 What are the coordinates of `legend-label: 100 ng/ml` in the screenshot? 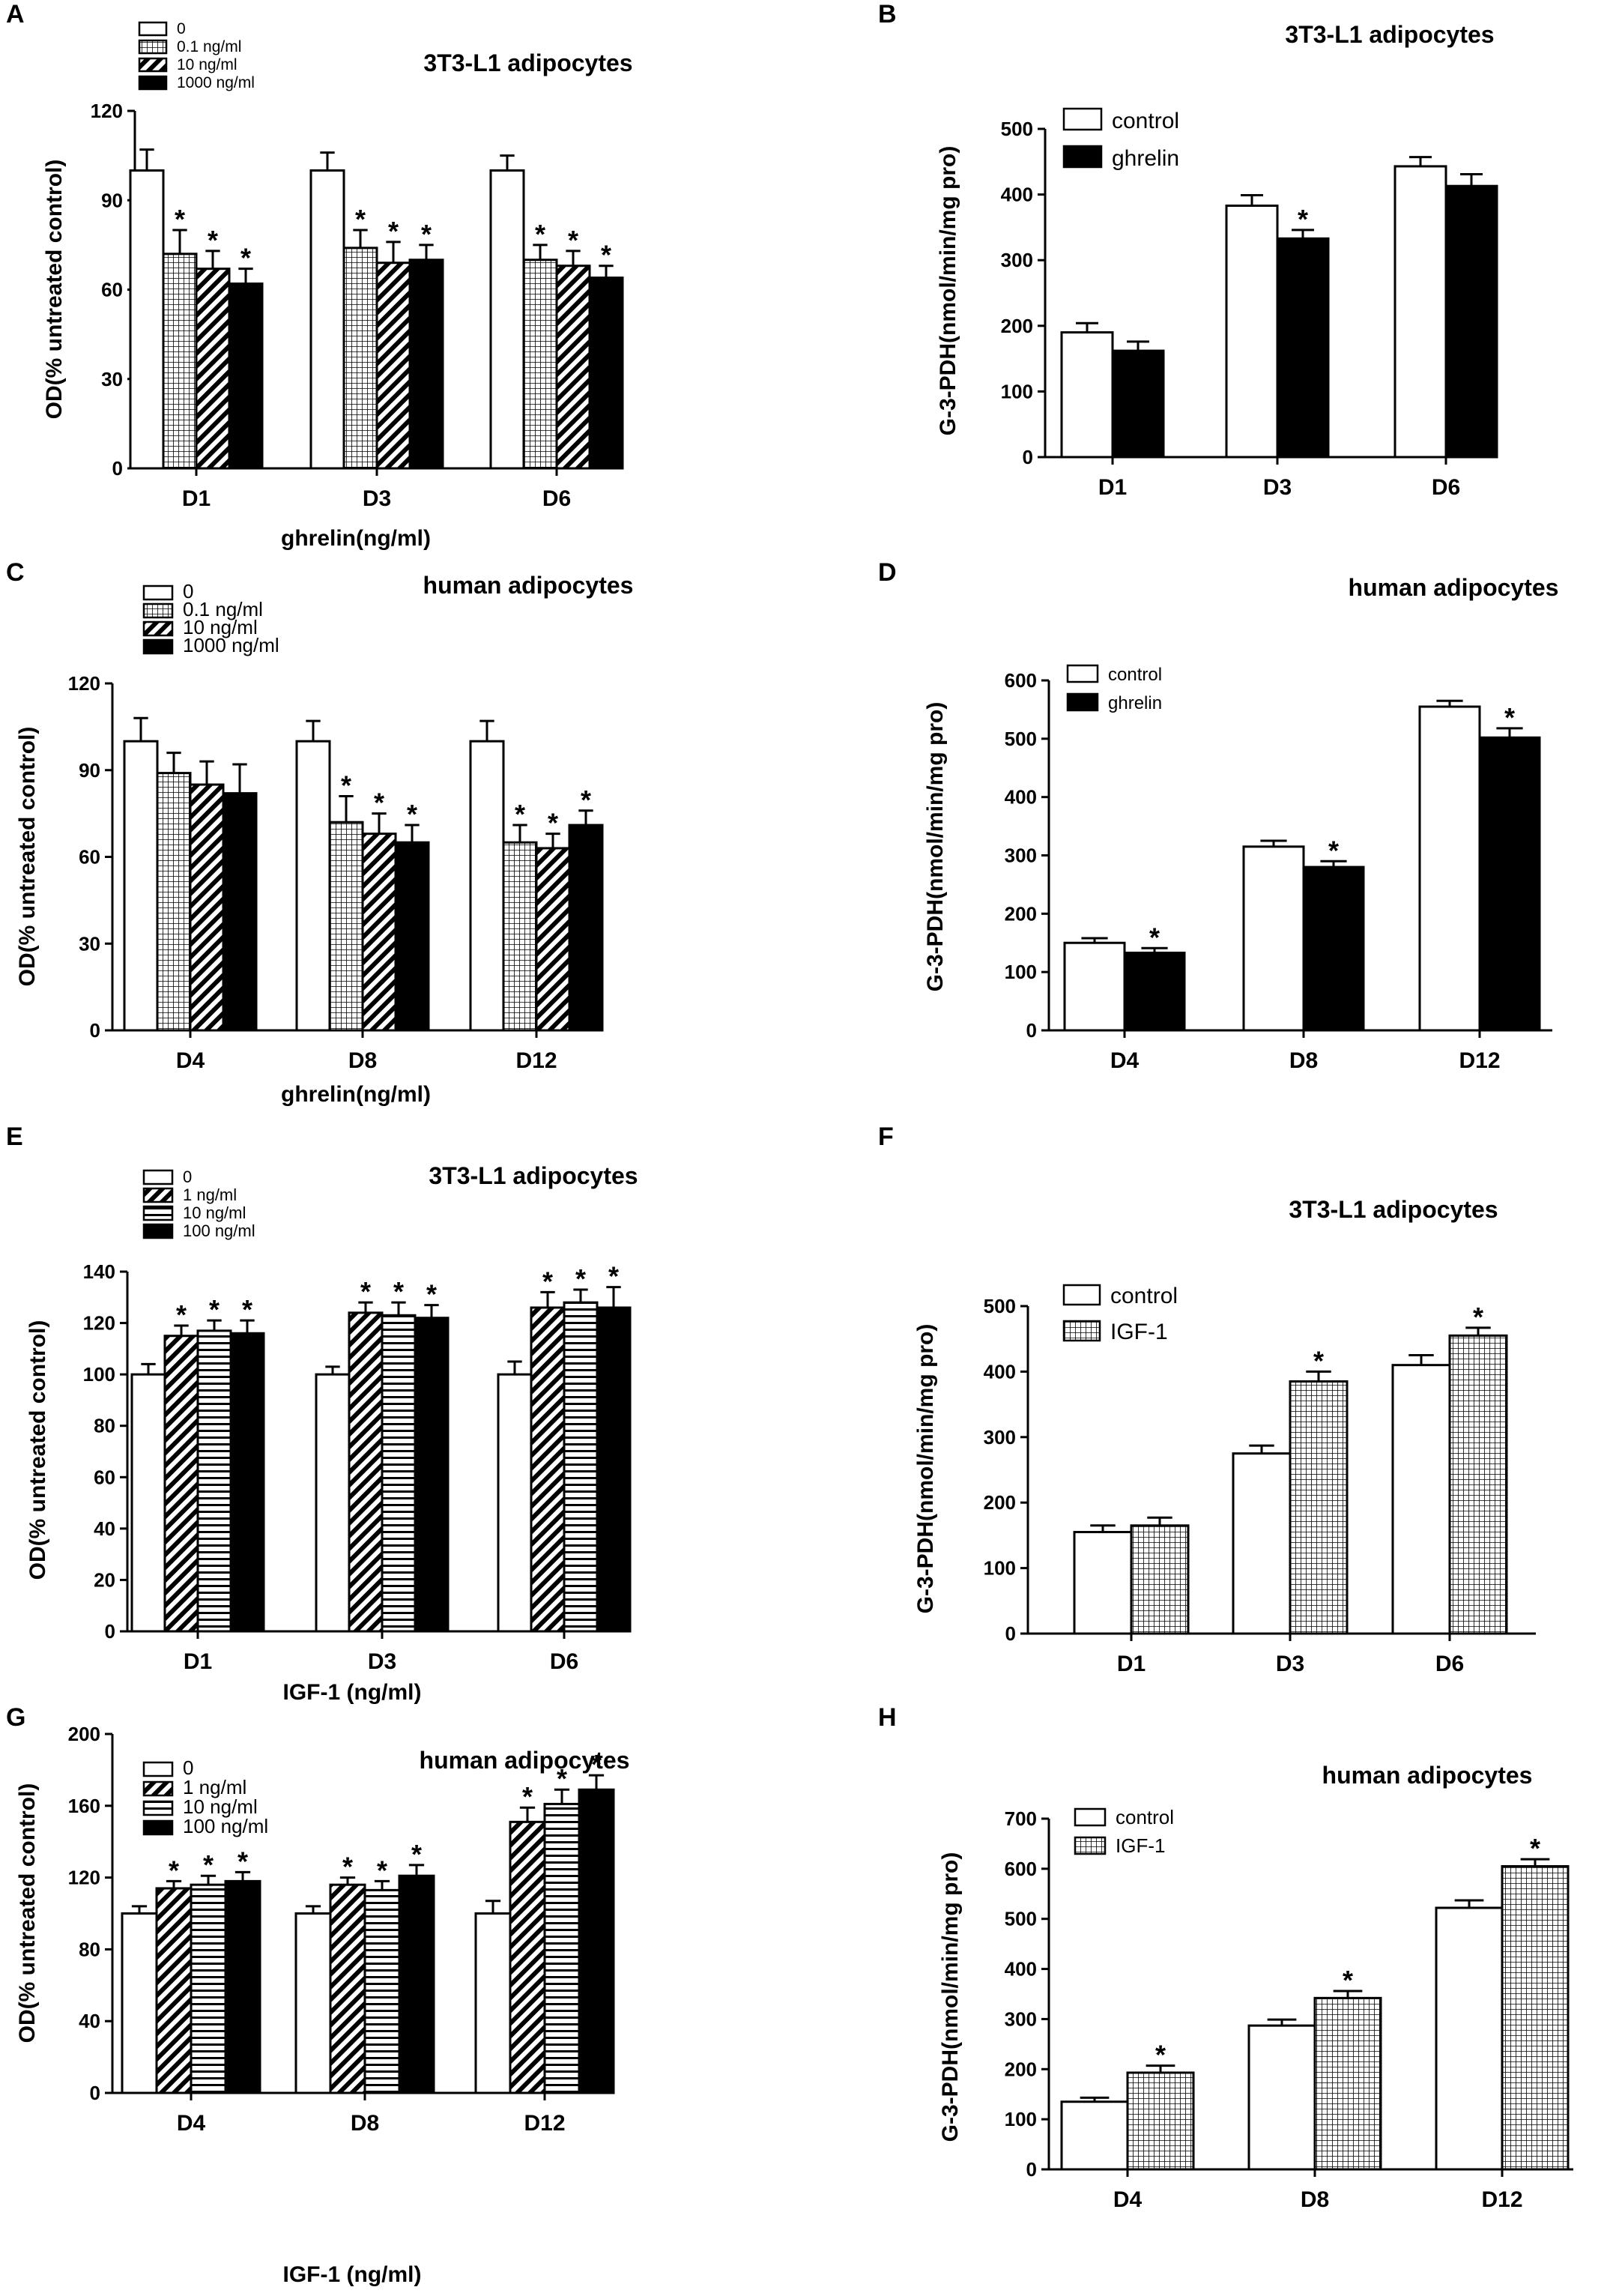 It's located at (225, 1826).